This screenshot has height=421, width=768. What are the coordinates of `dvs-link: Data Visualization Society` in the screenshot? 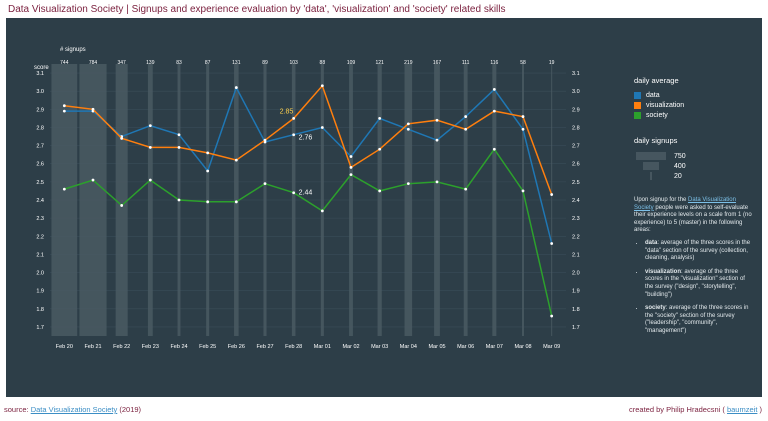 It's located at (685, 204).